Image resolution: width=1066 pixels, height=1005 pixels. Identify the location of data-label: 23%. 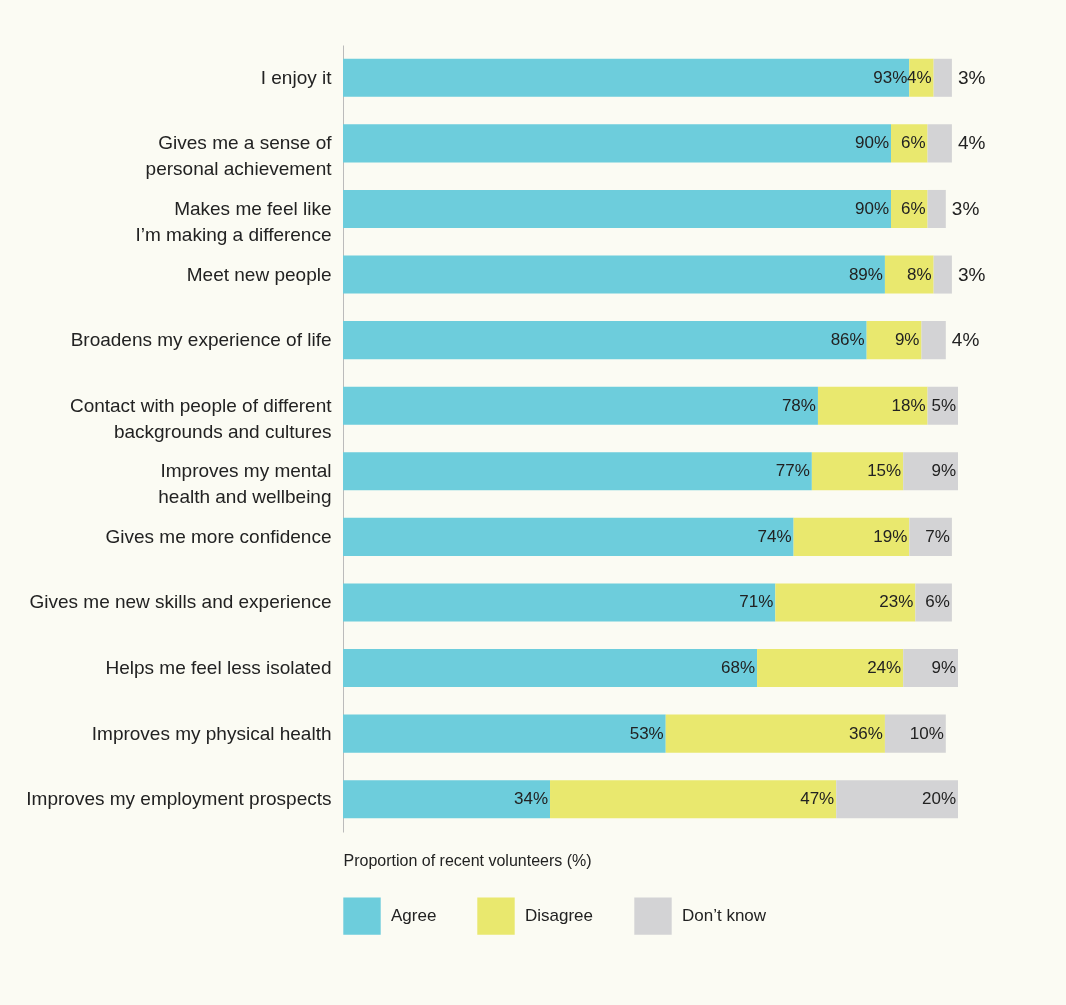
(896, 602).